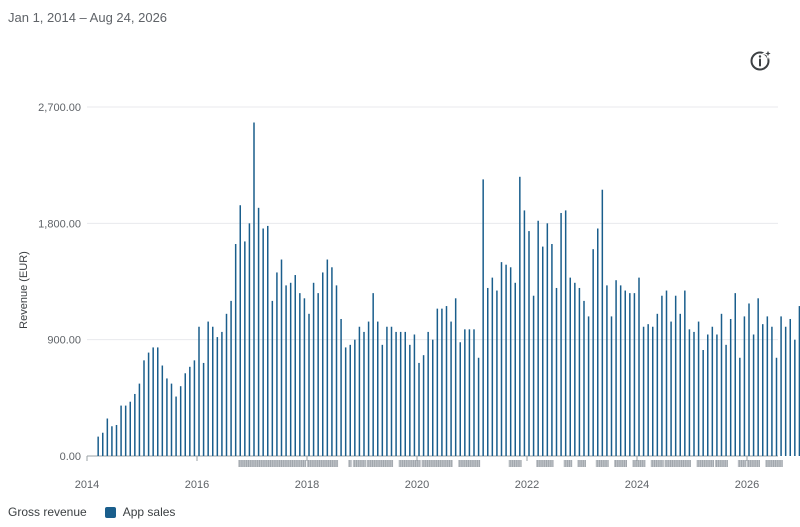 The image size is (800, 527). I want to click on y-axis-label: Revenue (EUR), so click(24, 290).